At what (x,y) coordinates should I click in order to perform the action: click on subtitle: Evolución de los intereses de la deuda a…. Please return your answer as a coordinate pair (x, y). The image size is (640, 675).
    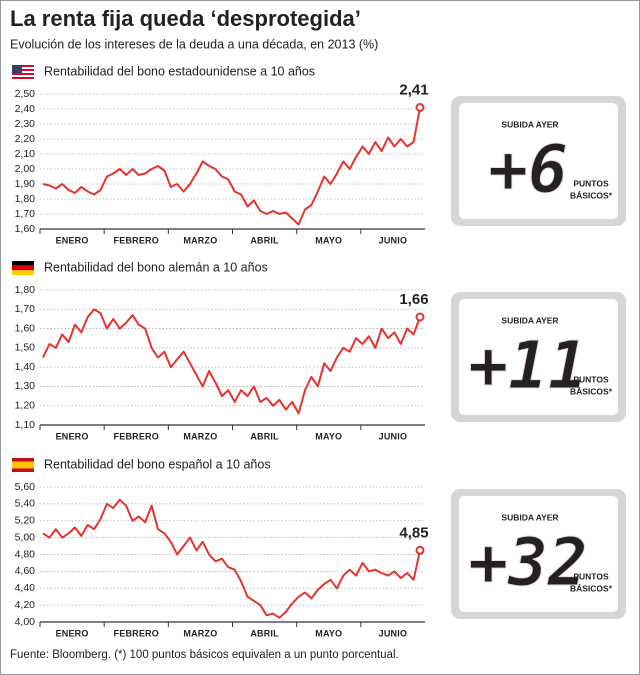
    Looking at the image, I should click on (194, 44).